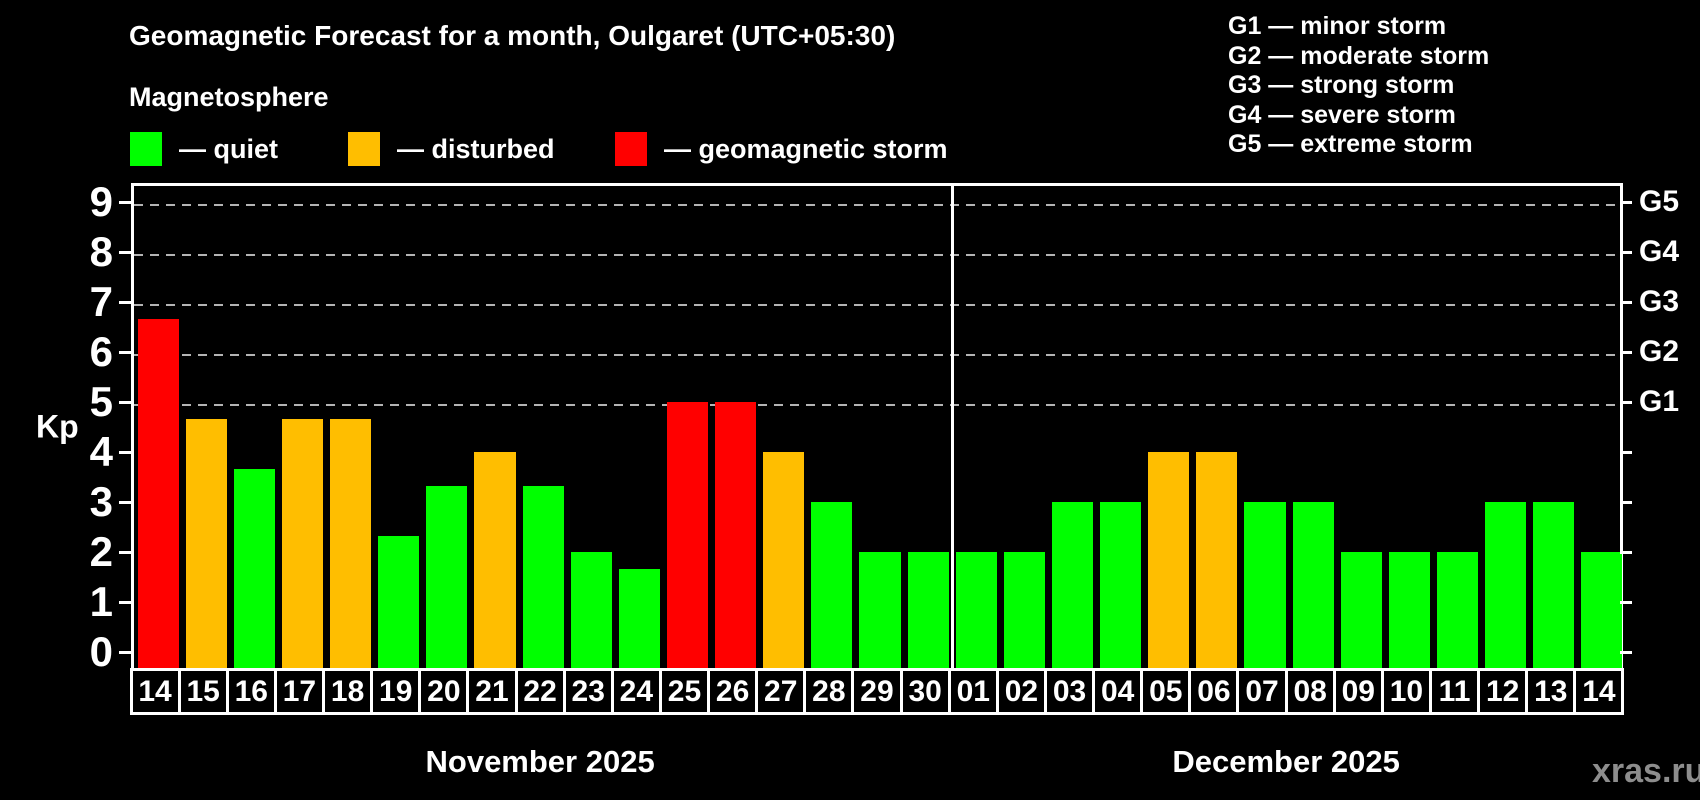 The image size is (1700, 800). I want to click on y-axis-label-4: 4, so click(101, 451).